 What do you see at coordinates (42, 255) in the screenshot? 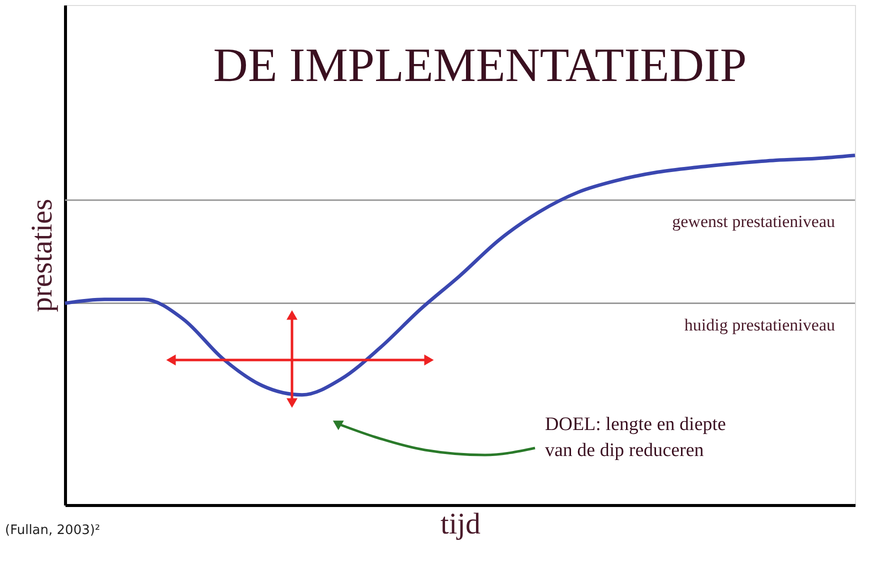
I see `y-axis-title: prestaties` at bounding box center [42, 255].